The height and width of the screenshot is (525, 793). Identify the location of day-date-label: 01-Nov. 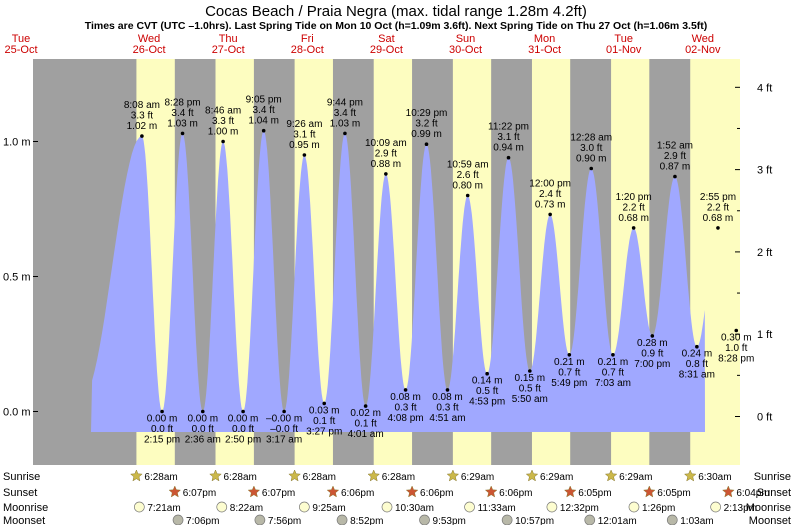
(624, 50).